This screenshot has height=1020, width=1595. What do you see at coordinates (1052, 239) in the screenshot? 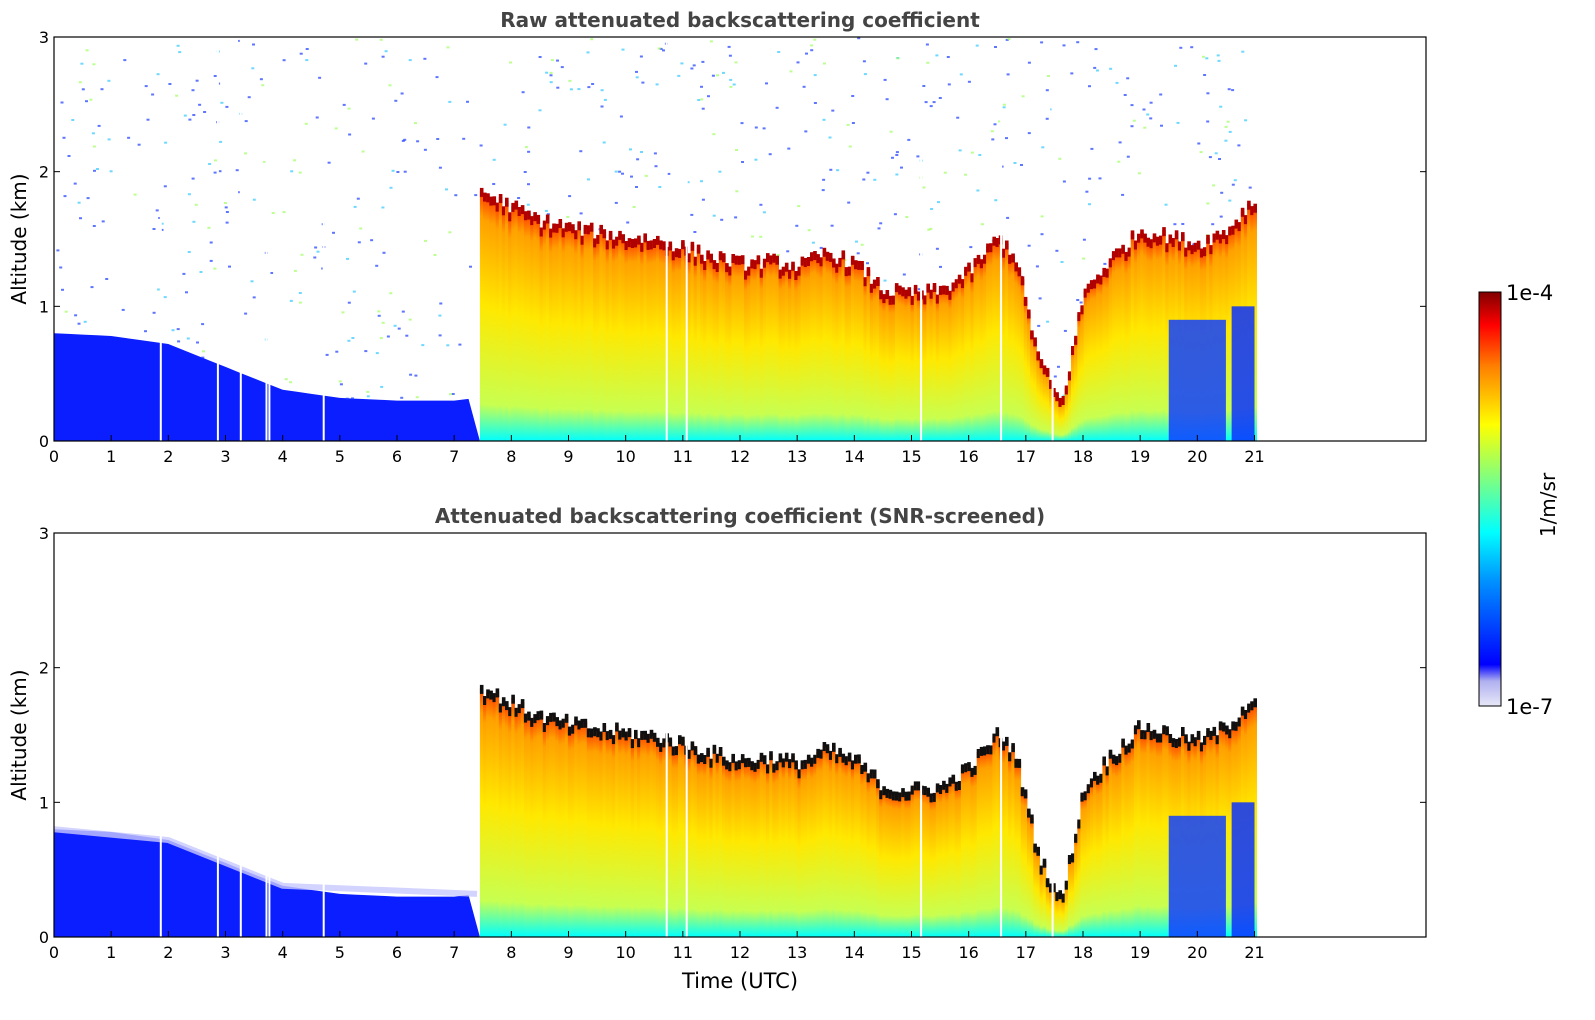
I see `data-gap-line` at bounding box center [1052, 239].